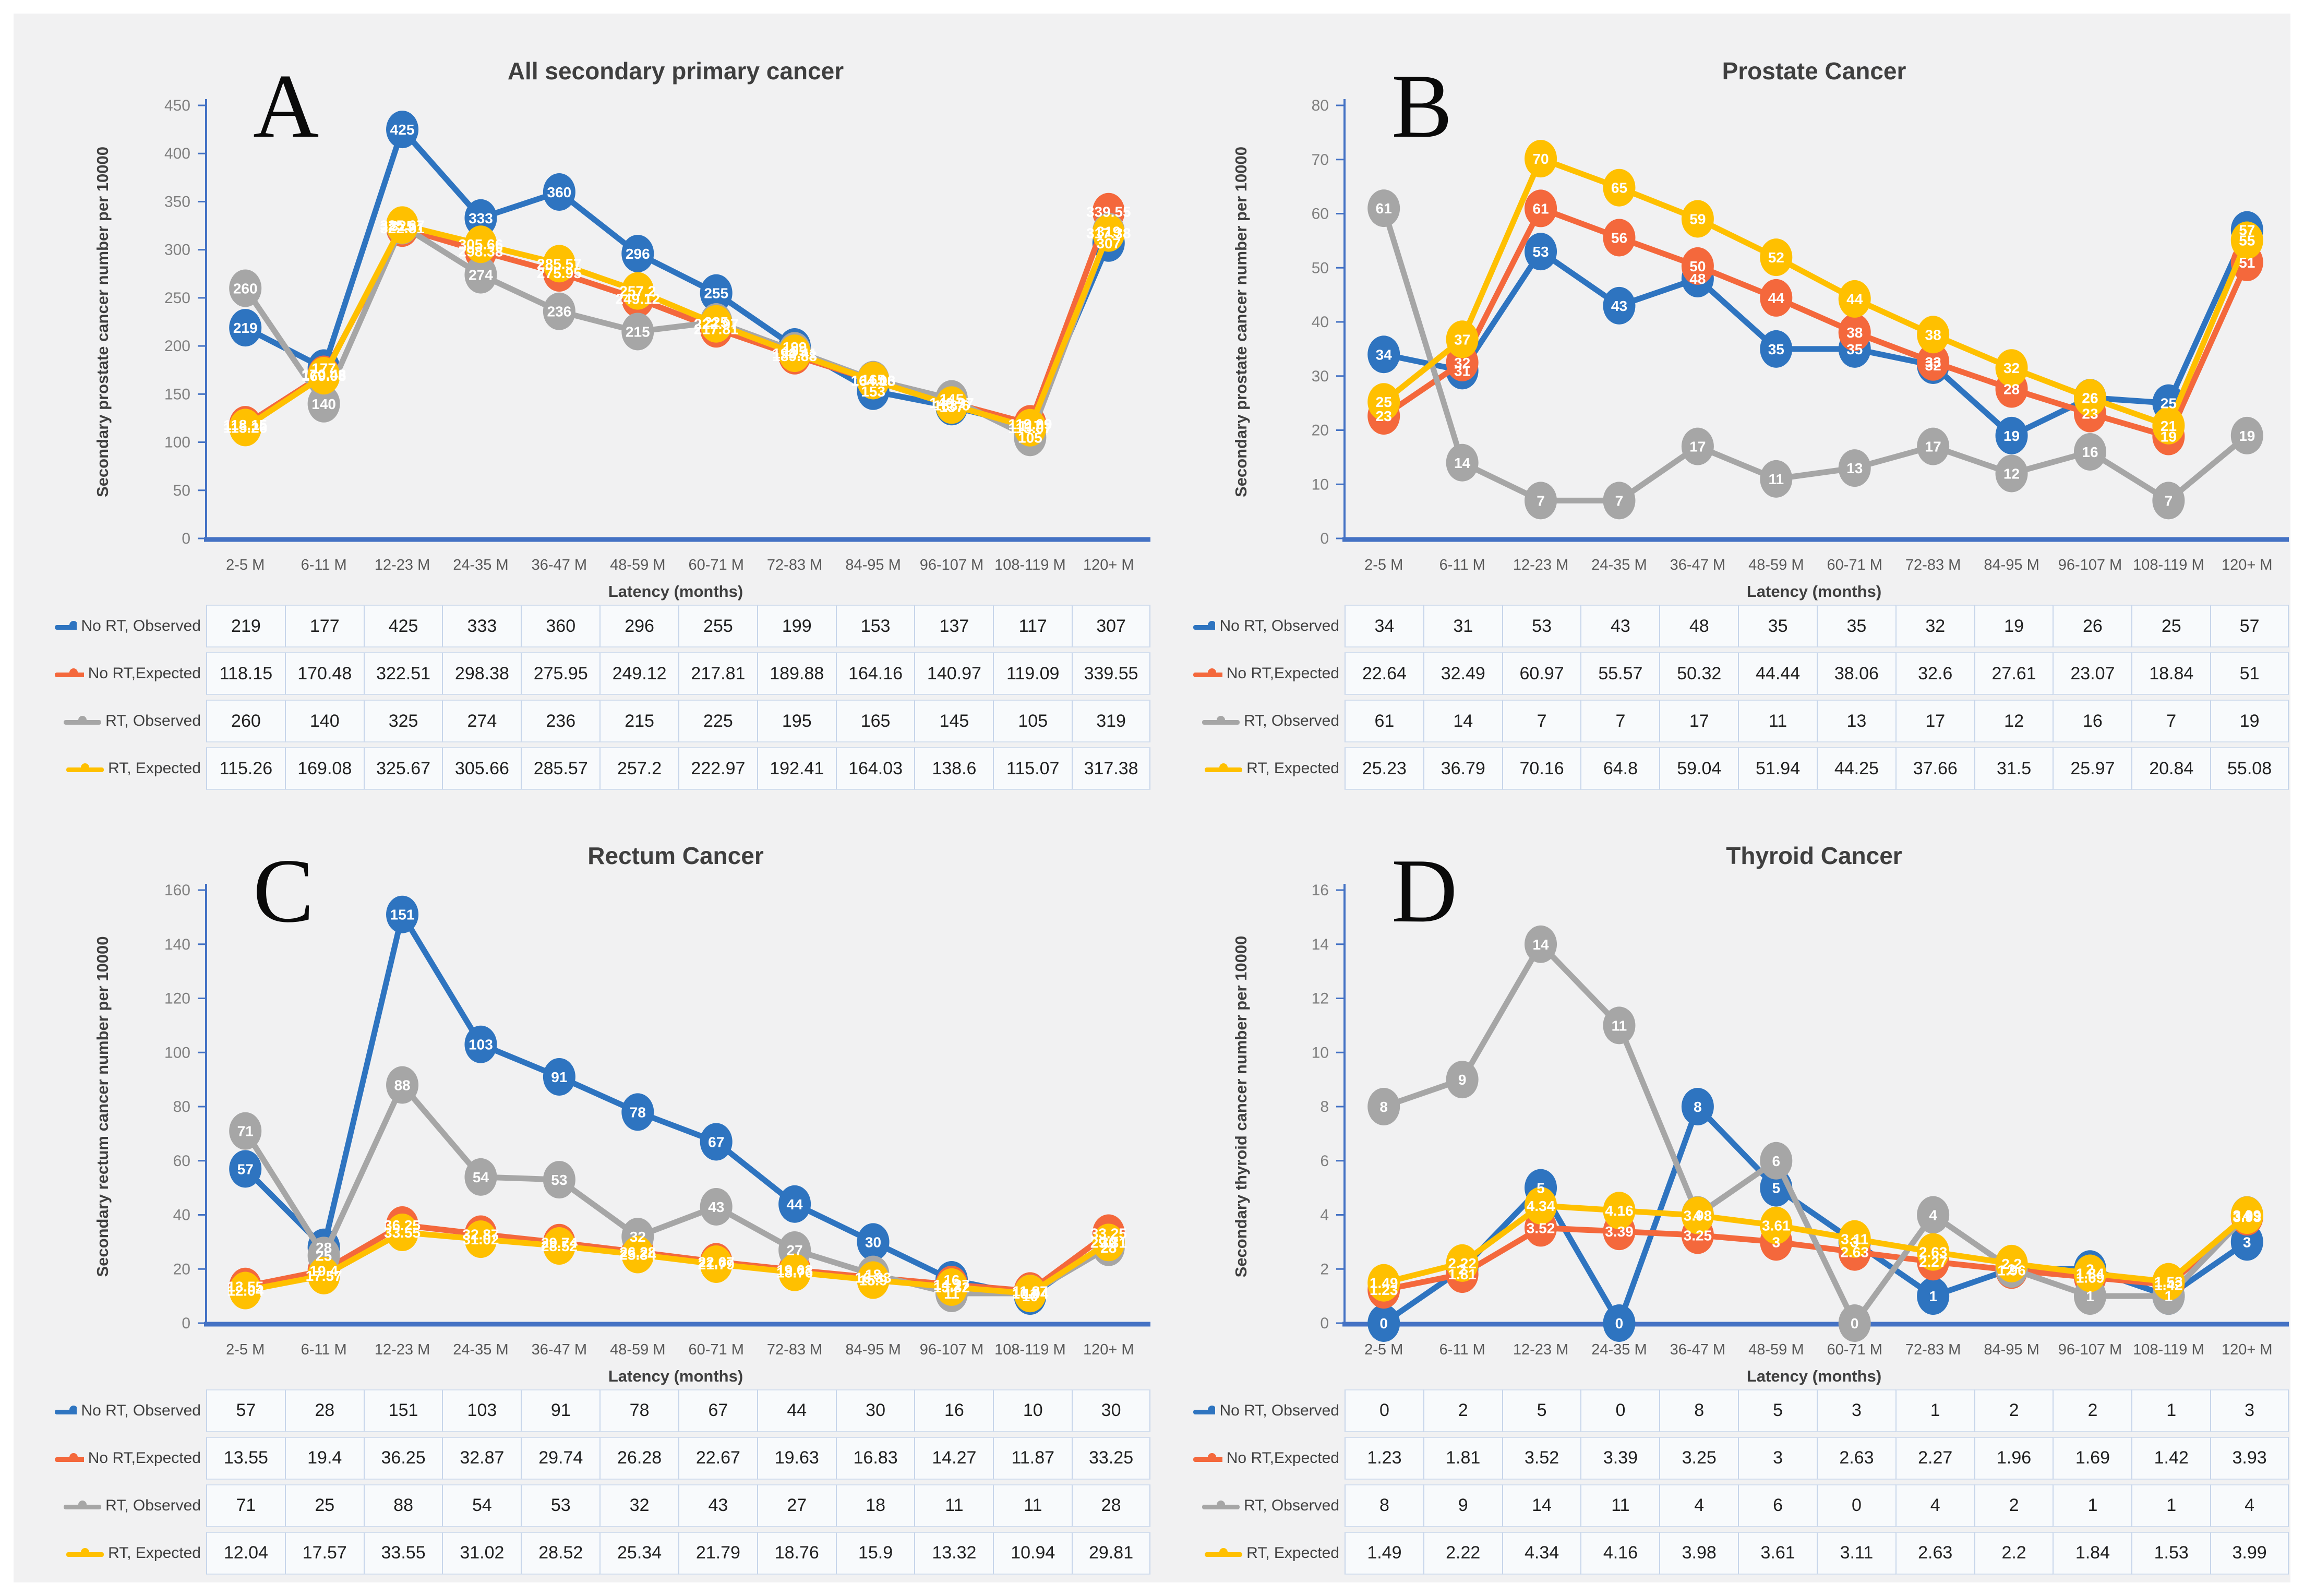  What do you see at coordinates (177, 346) in the screenshot?
I see `y-tick-label: 200` at bounding box center [177, 346].